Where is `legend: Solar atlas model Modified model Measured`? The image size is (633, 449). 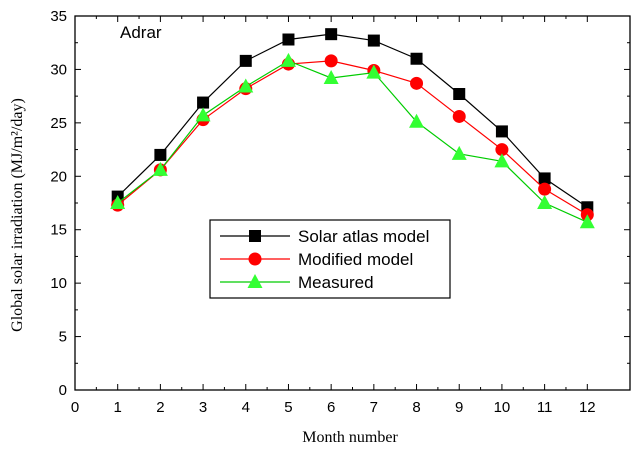
legend: Solar atlas model Modified model Measured is located at coordinates (330, 259).